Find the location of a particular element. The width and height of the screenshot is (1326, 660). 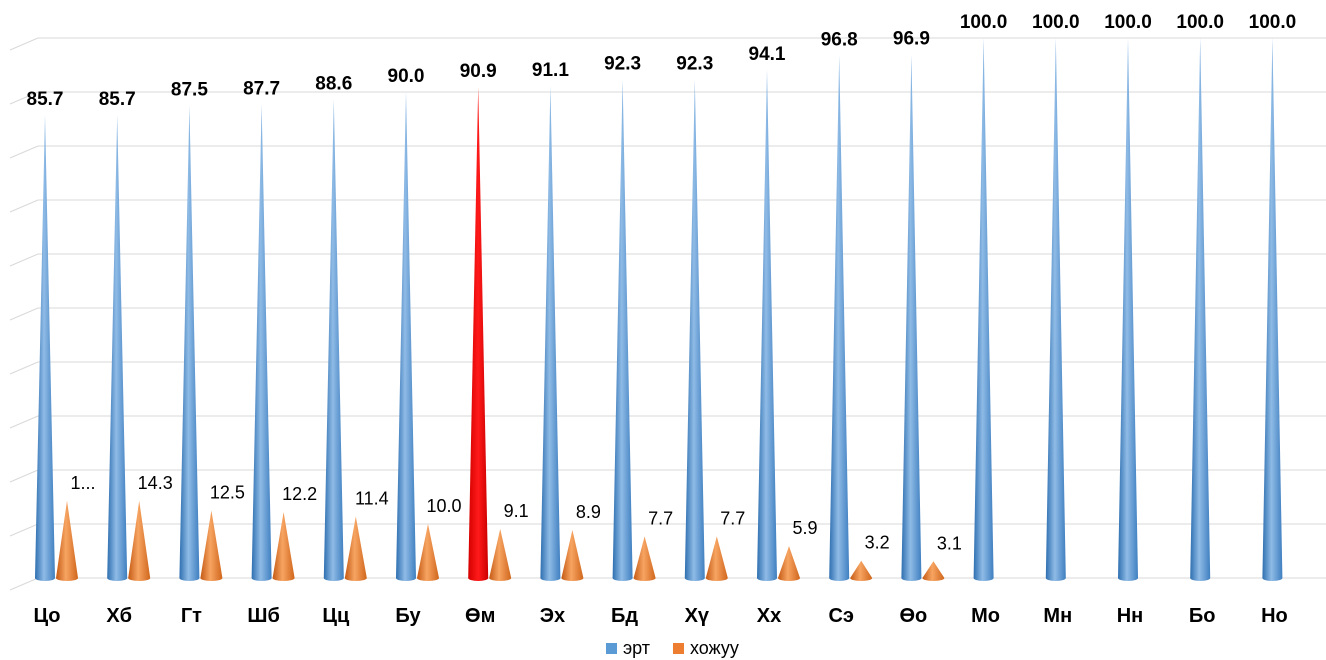

data-label-khojuu: 11.4 is located at coordinates (372, 498).